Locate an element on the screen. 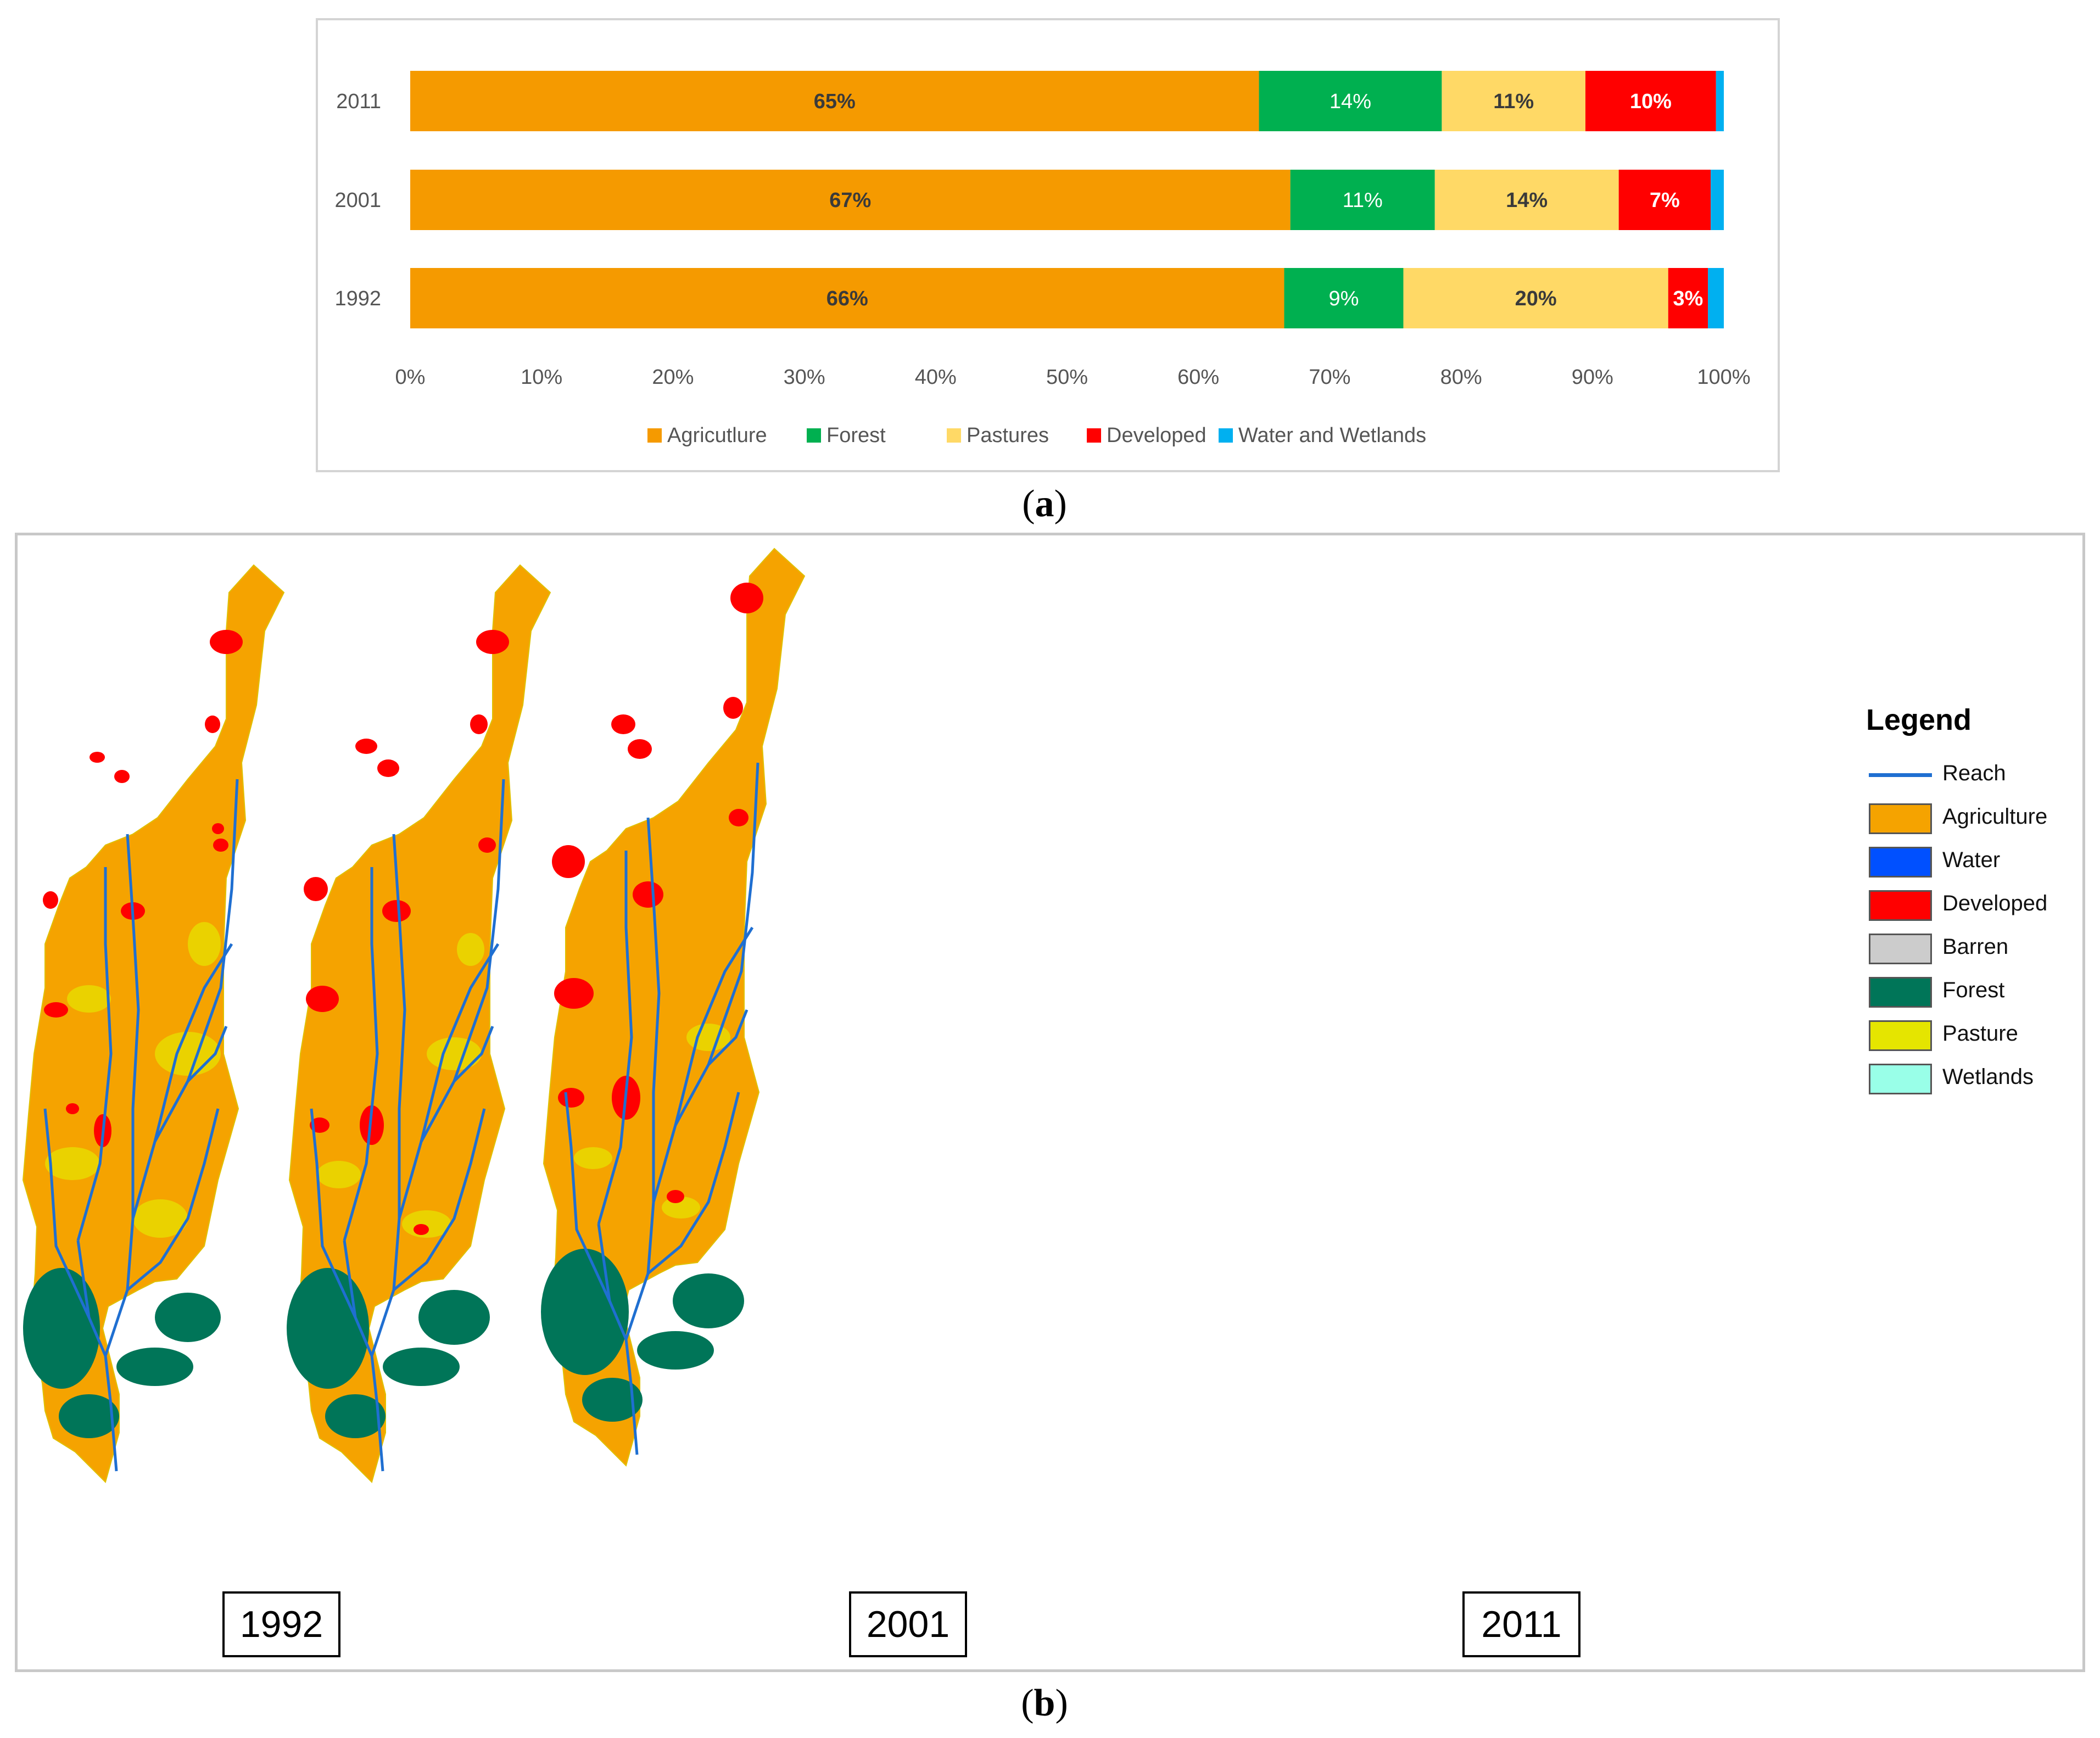 The width and height of the screenshot is (2100, 1738). map-year-label-2011: 2011 is located at coordinates (1521, 1624).